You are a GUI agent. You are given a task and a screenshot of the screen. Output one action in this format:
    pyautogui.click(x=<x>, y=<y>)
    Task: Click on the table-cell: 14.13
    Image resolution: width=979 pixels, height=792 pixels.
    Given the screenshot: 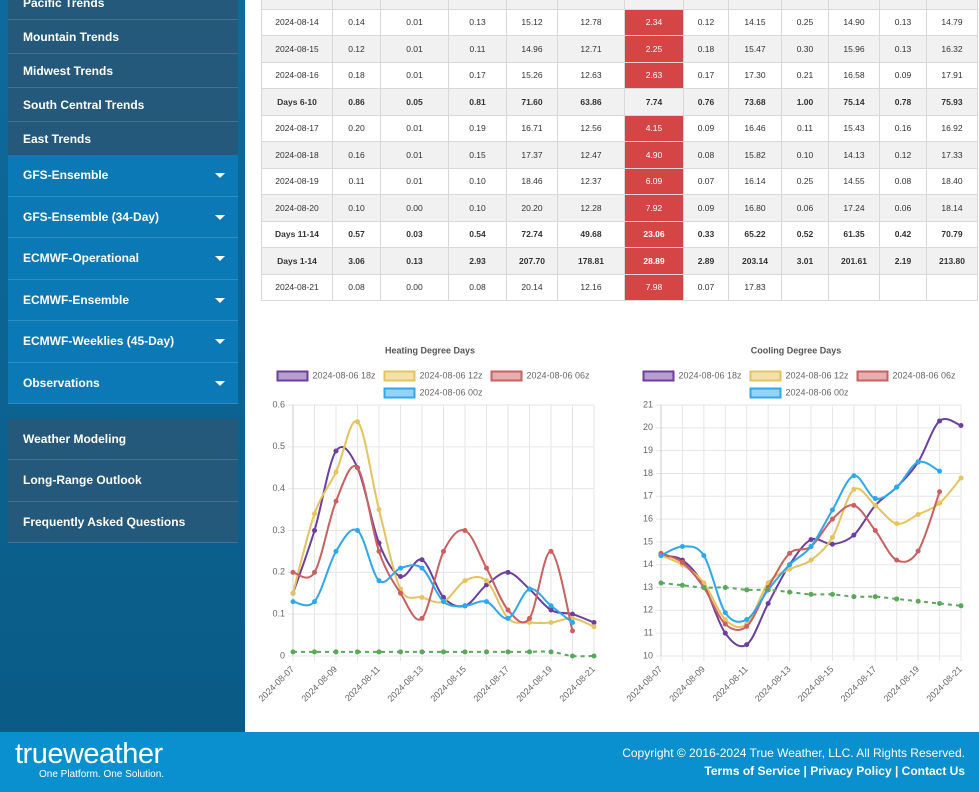 What is the action you would take?
    pyautogui.click(x=854, y=155)
    